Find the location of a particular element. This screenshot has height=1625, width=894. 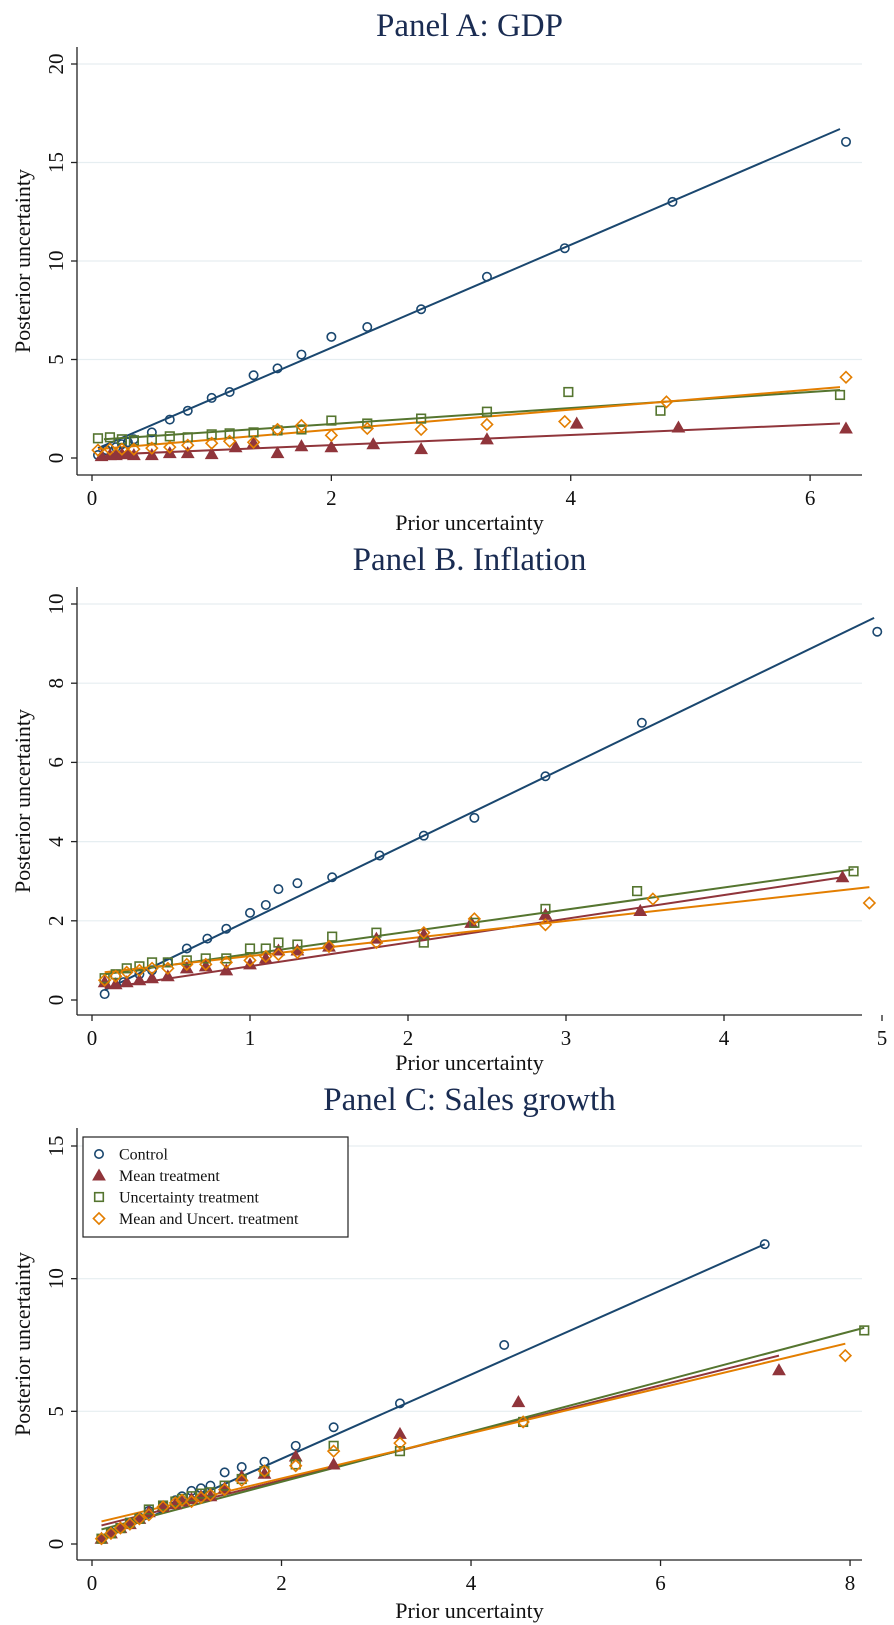

legend-marker-triangle is located at coordinates (99, 1174).